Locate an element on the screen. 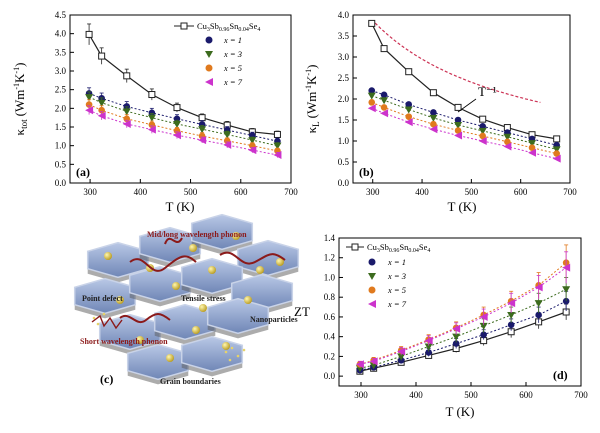 The height and width of the screenshot is (433, 600). y-tick-label: 2.5 is located at coordinates (344, 78).